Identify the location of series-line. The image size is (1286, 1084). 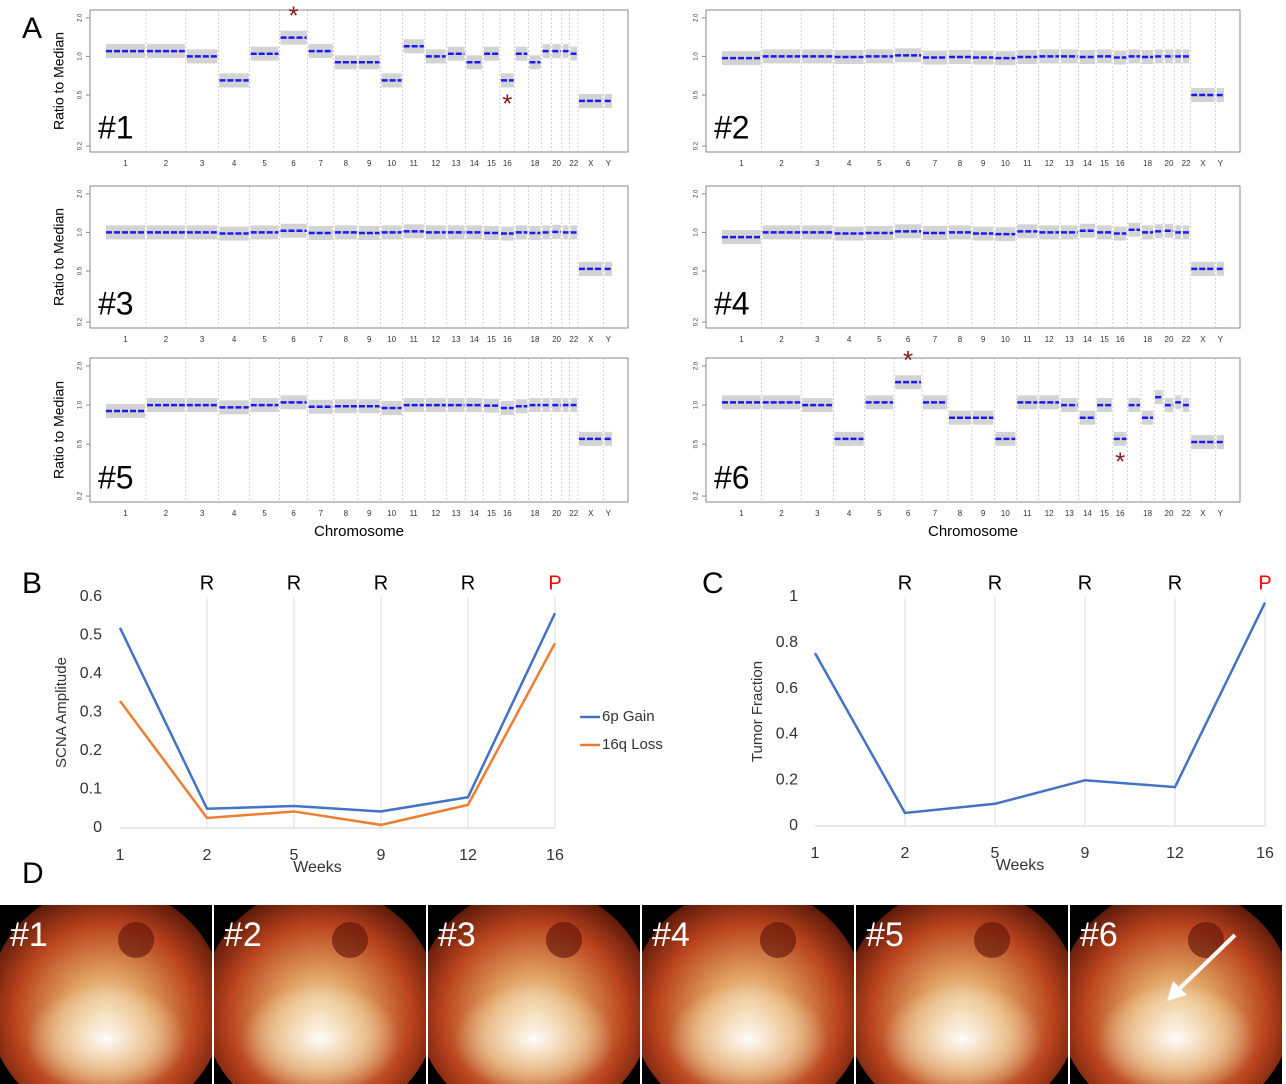
(337, 712).